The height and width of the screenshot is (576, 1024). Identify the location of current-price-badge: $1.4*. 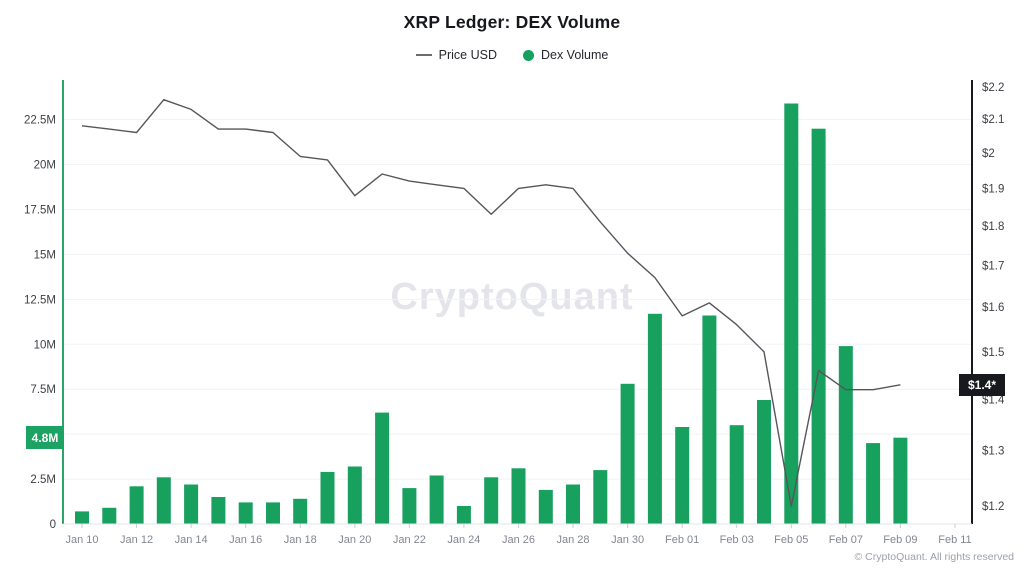
(982, 385).